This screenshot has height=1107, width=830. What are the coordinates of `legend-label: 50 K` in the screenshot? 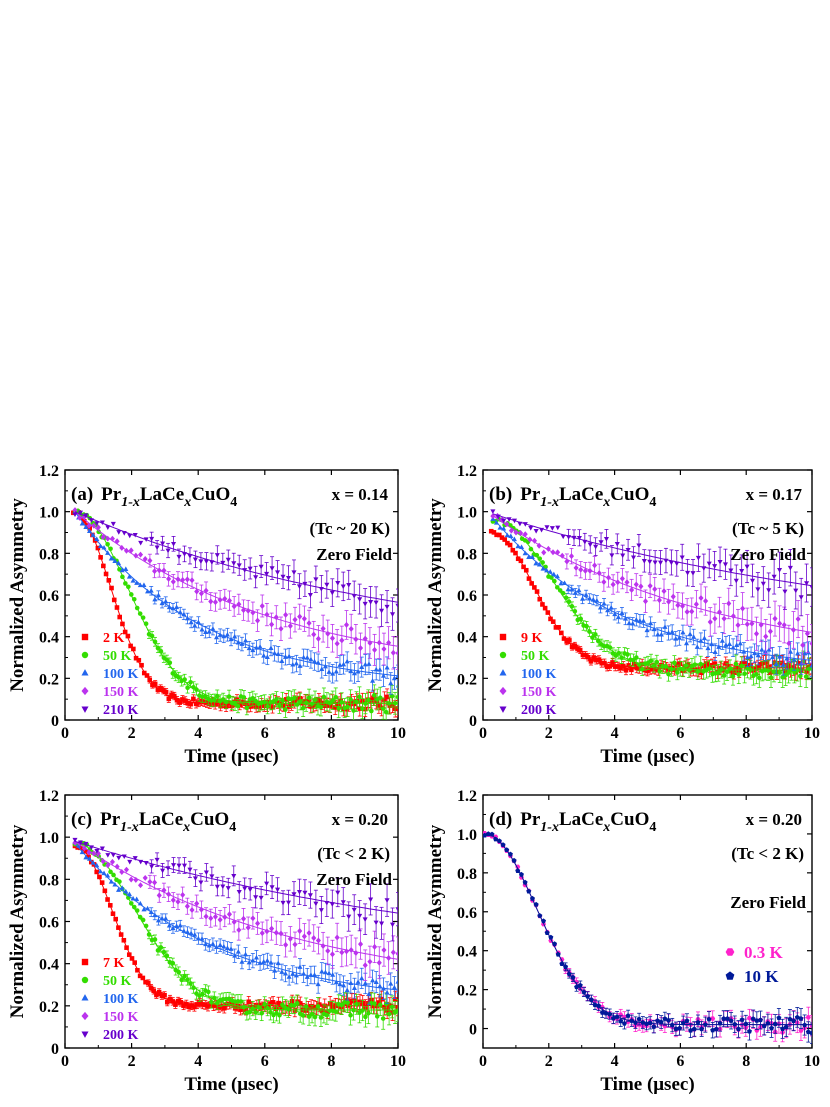 It's located at (117, 656).